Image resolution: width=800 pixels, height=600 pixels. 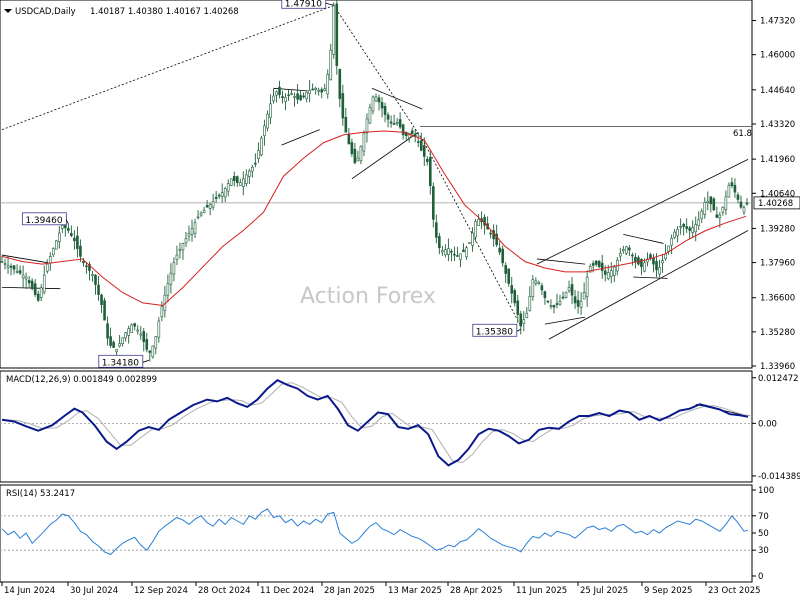 I want to click on time-tick-label: 30 Jul 2024, so click(x=94, y=591).